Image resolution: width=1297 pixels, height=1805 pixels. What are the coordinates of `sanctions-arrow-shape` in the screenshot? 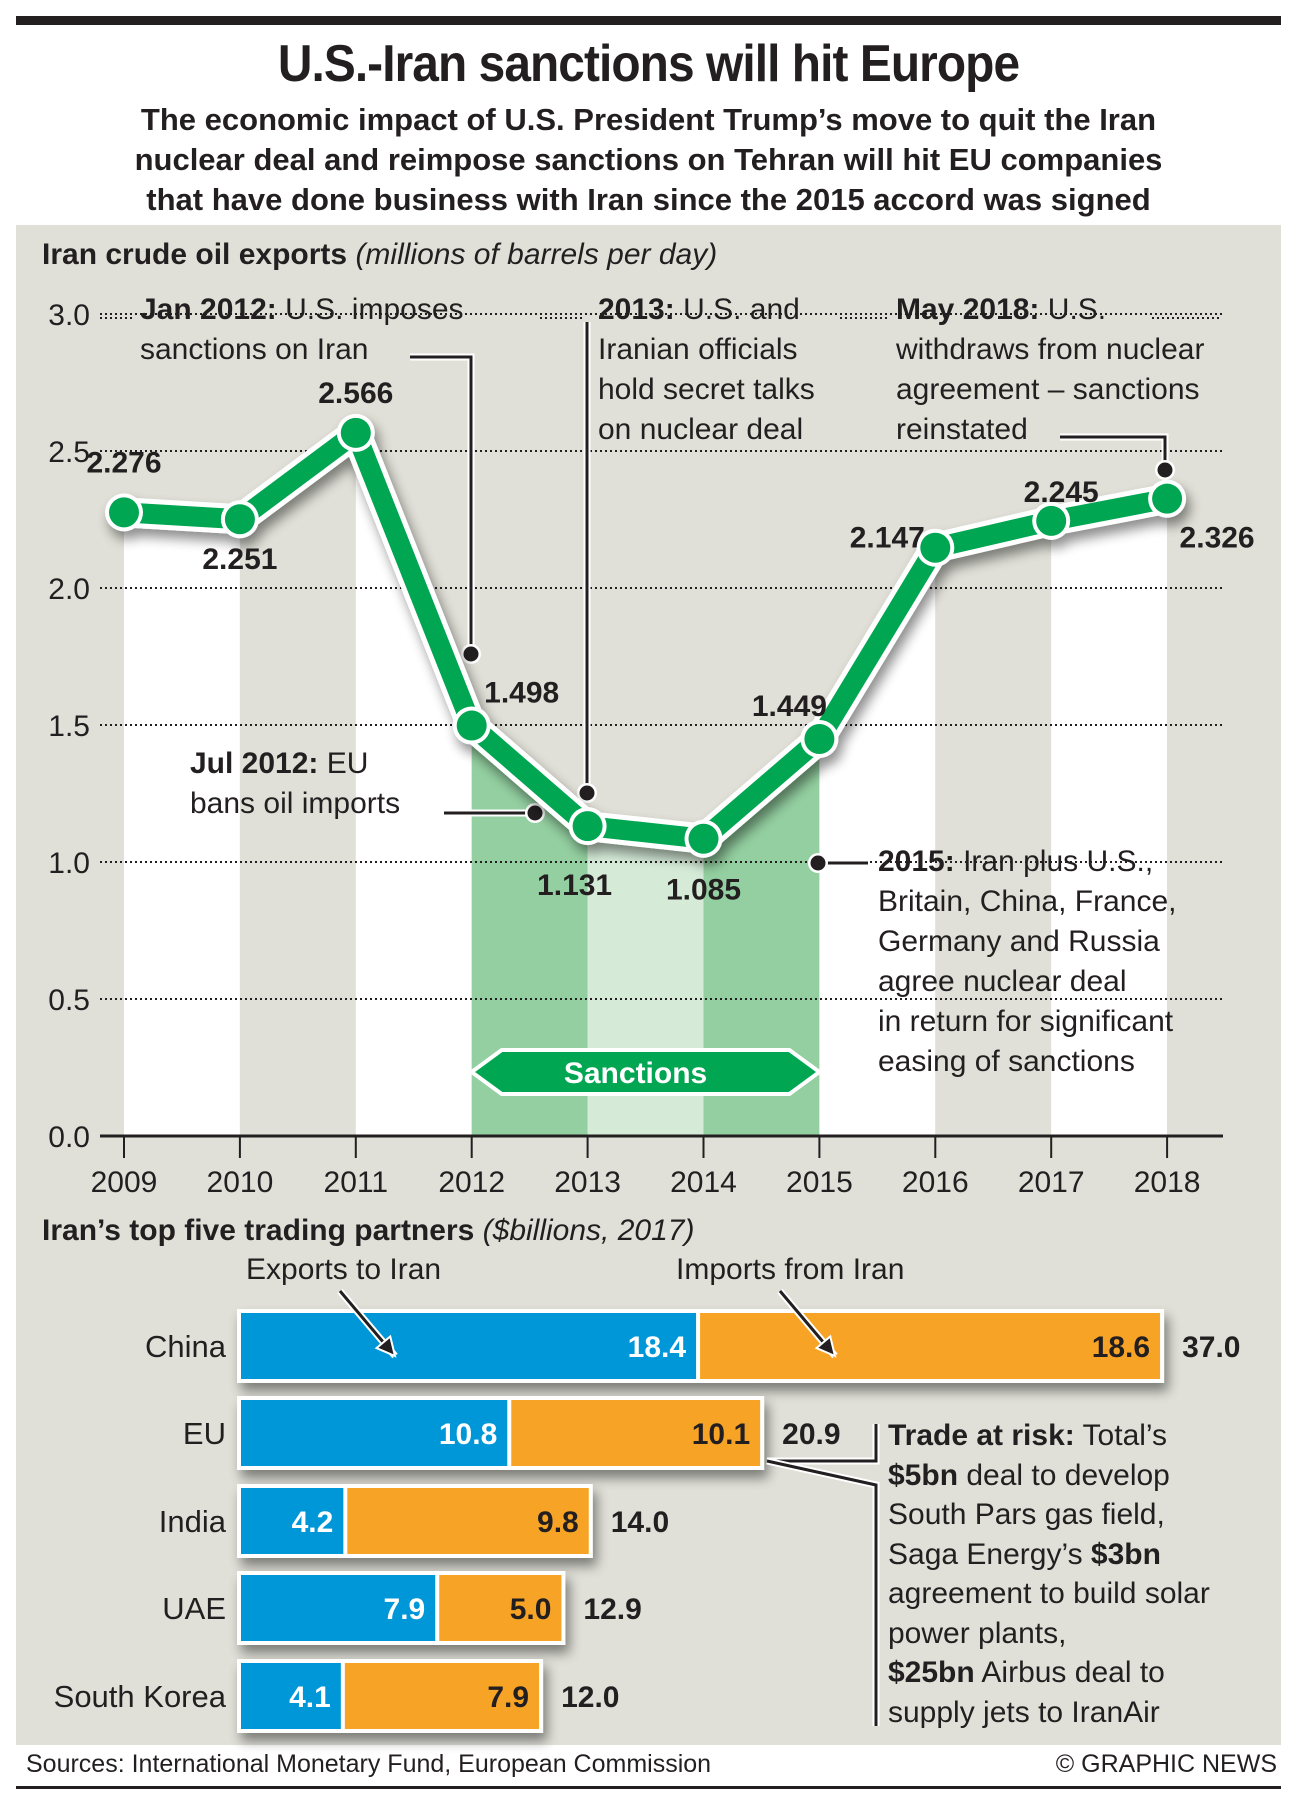 It's located at (645, 1072).